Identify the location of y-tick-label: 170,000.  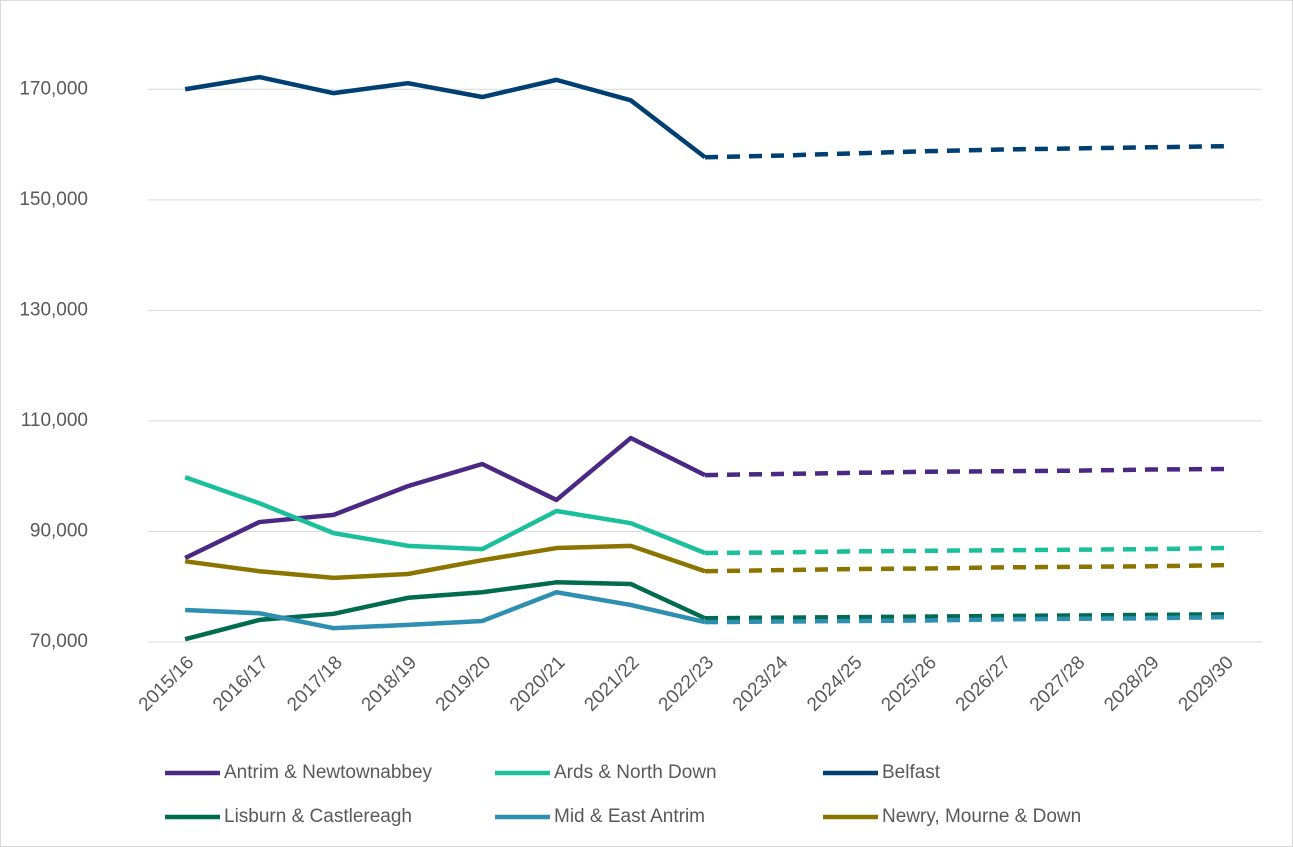
(53, 88).